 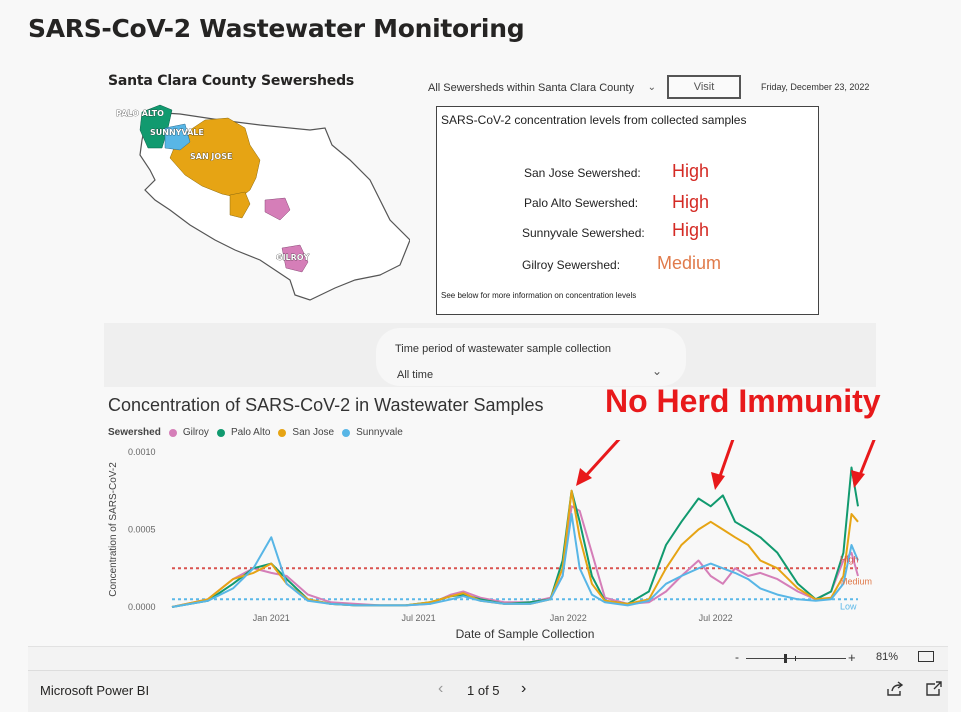 What do you see at coordinates (140, 113) in the screenshot?
I see `map-label-palo-alto: PALO ALTO` at bounding box center [140, 113].